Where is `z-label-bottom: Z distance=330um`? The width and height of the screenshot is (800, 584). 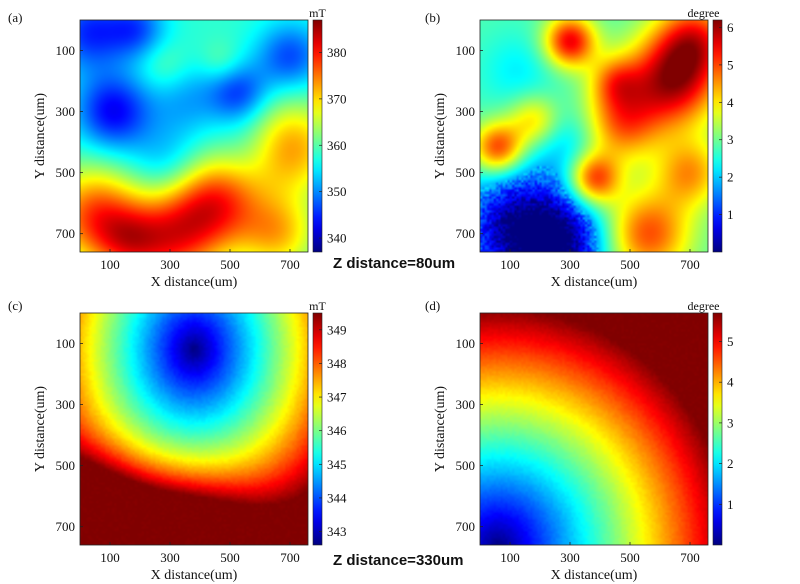 z-label-bottom: Z distance=330um is located at coordinates (398, 560).